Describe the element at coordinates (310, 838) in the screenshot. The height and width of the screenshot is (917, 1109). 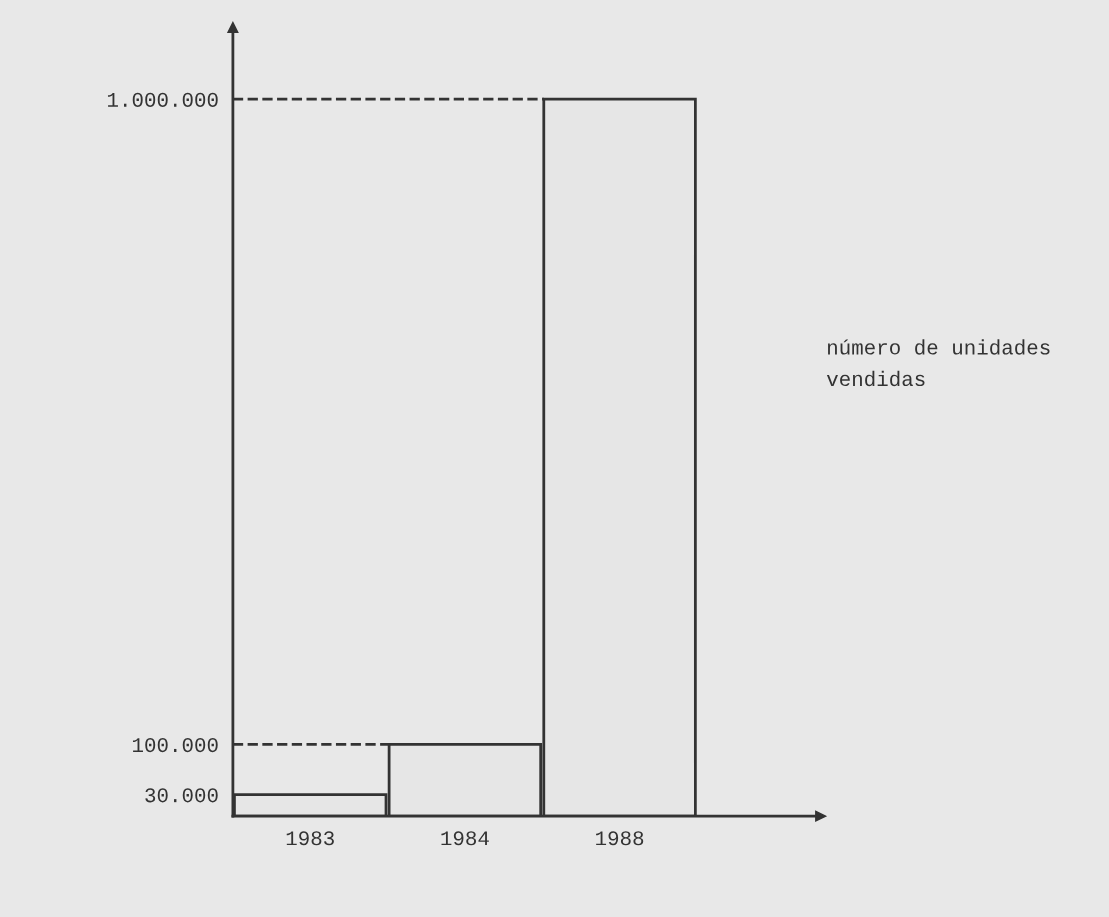
I see `x-tick-label: 1983` at that location.